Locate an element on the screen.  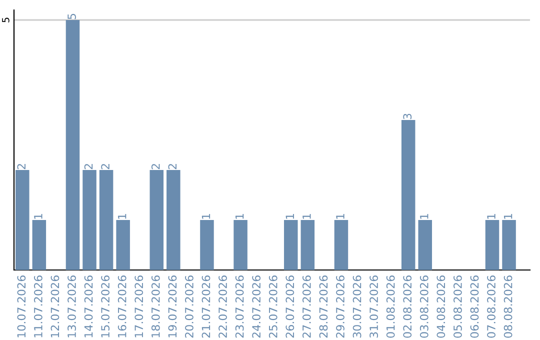
x-tick-label: 17.07.2026 is located at coordinates (139, 307).